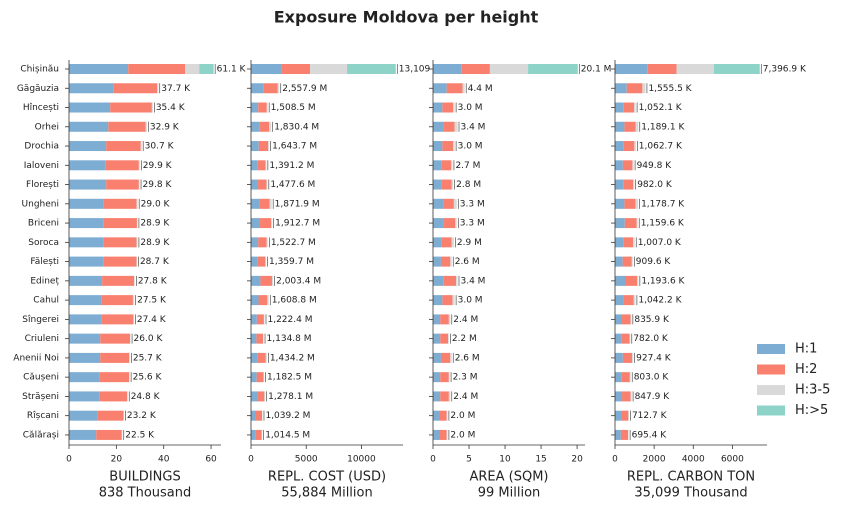 This screenshot has width=848, height=510. What do you see at coordinates (69, 460) in the screenshot?
I see `x-tick-label: 0` at bounding box center [69, 460].